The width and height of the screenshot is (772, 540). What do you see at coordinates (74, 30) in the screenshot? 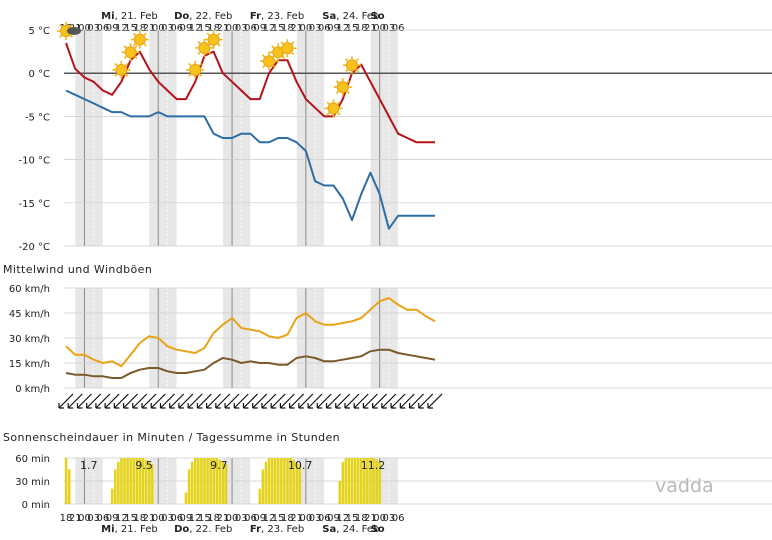
I see `cloud-icon` at bounding box center [74, 30].